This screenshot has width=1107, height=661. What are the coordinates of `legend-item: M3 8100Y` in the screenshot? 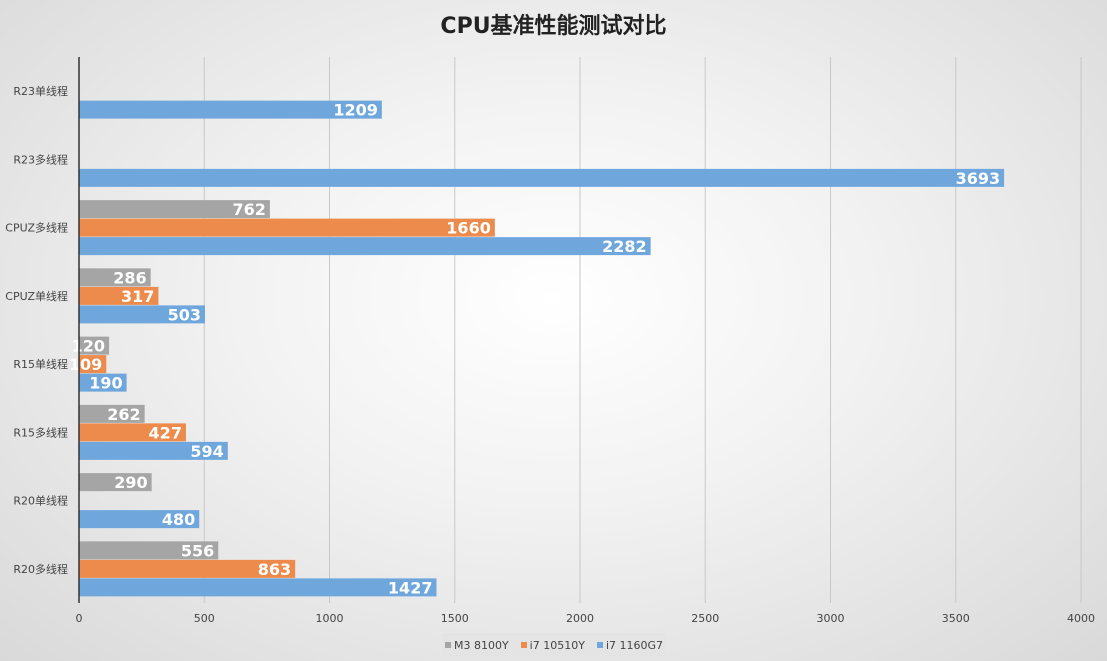 It's located at (476, 645).